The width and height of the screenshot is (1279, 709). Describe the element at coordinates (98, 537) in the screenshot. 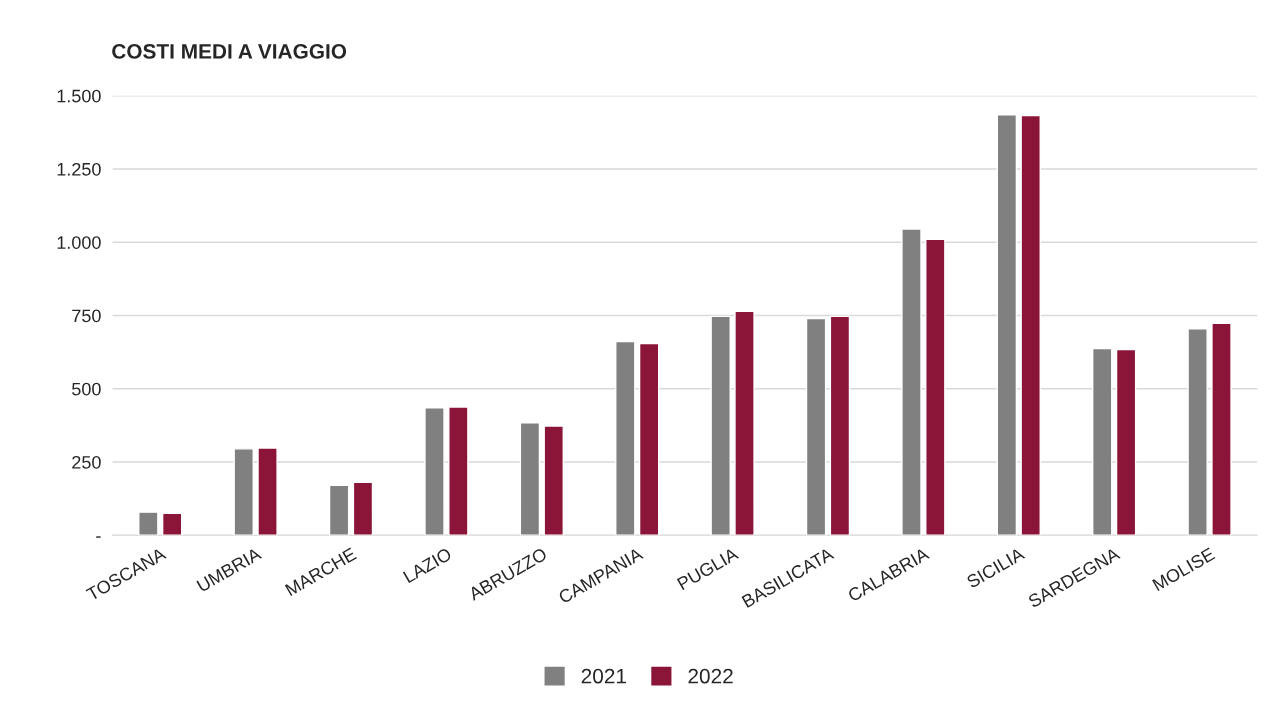

I see `y-tick-label: -` at that location.